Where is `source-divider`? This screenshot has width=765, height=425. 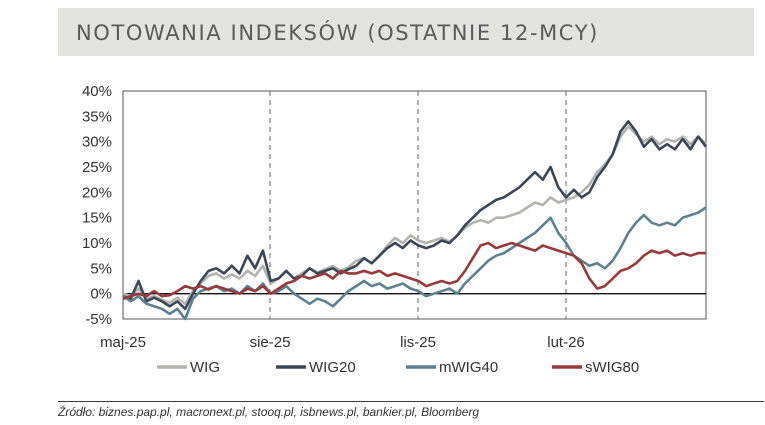
source-divider is located at coordinates (411, 401).